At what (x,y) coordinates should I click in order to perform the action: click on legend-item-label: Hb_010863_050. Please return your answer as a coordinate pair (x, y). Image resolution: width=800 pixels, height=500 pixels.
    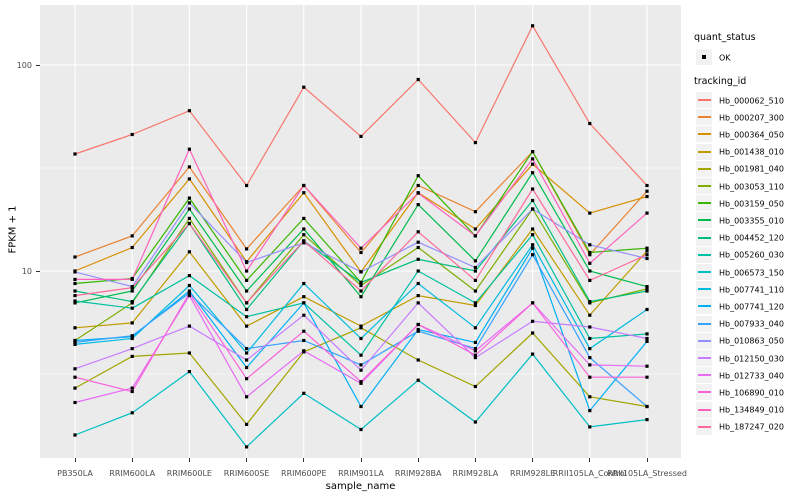
    Looking at the image, I should click on (751, 341).